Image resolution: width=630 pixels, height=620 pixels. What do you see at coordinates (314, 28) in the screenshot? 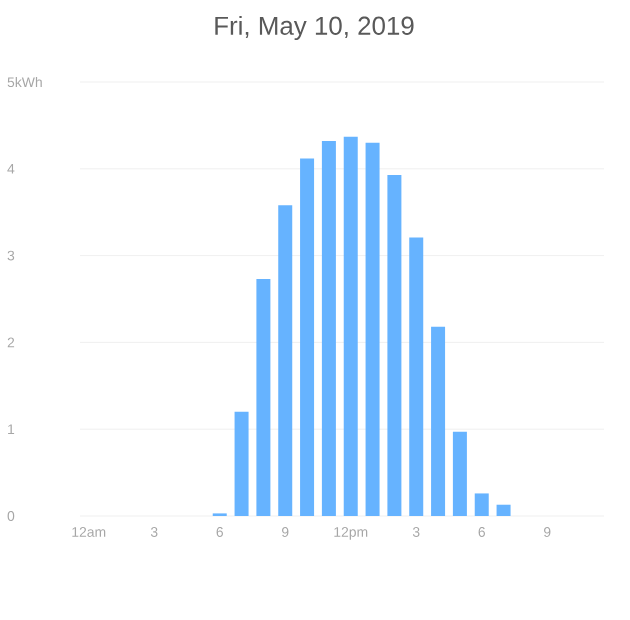
I see `chart-title: Fri, May 10, 2019` at bounding box center [314, 28].